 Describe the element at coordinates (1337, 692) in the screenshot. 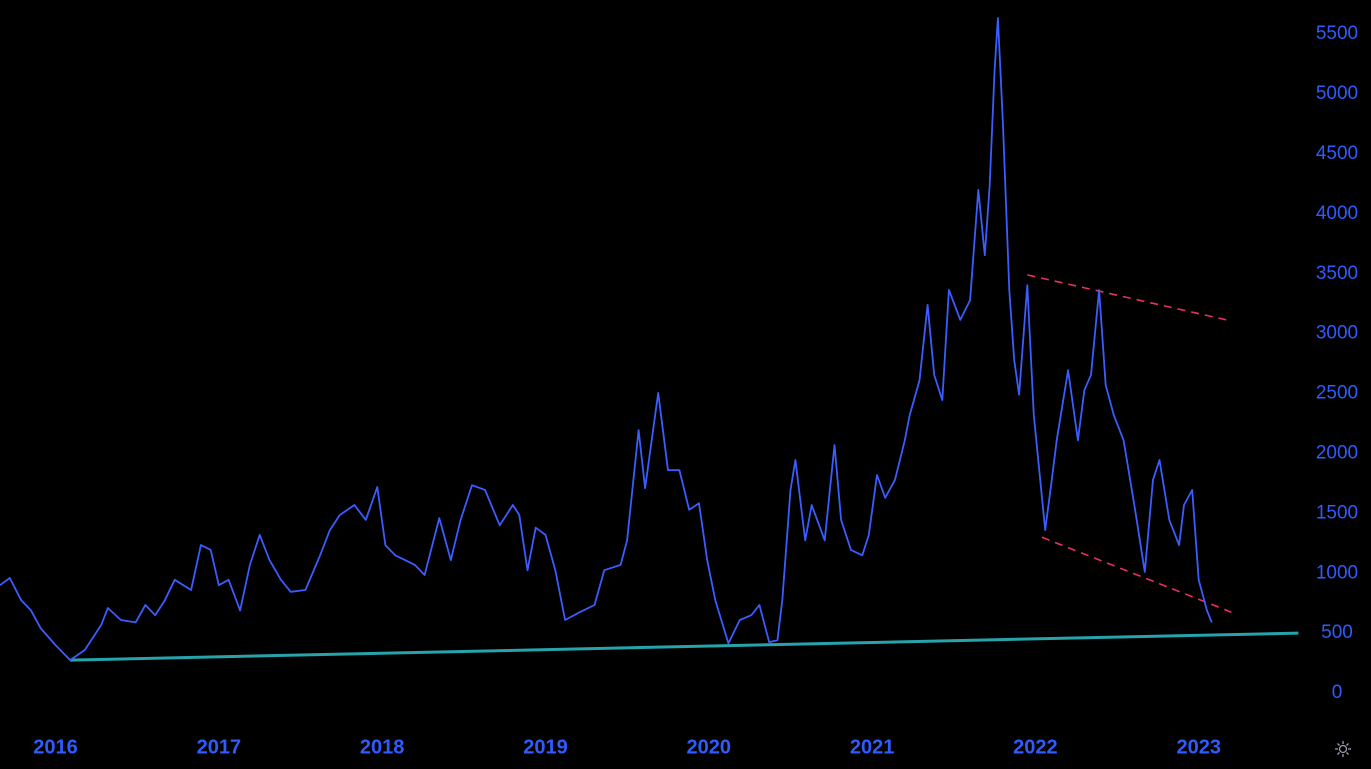

I see `y-tick-label: 0` at that location.